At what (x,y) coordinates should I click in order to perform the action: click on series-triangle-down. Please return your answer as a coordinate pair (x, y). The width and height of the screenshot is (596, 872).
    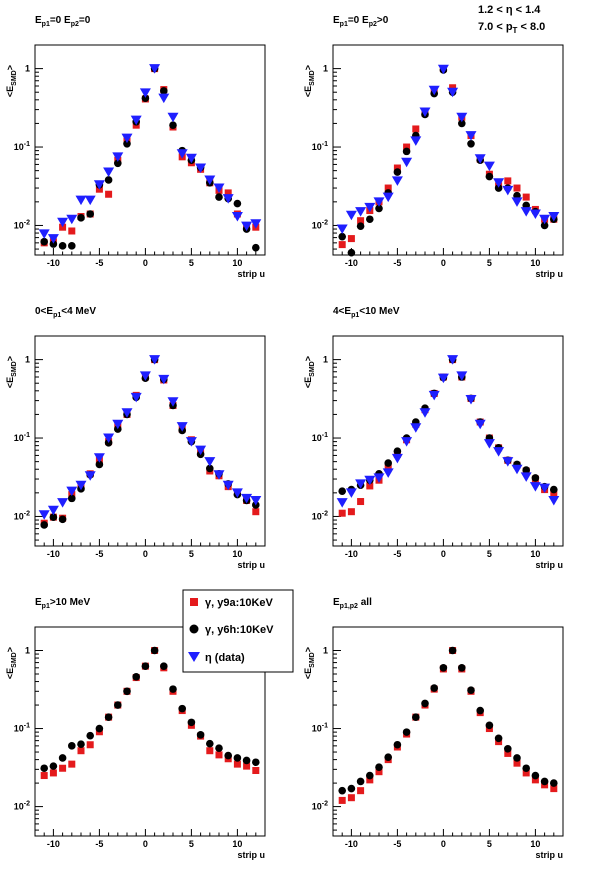
    Looking at the image, I should click on (448, 431).